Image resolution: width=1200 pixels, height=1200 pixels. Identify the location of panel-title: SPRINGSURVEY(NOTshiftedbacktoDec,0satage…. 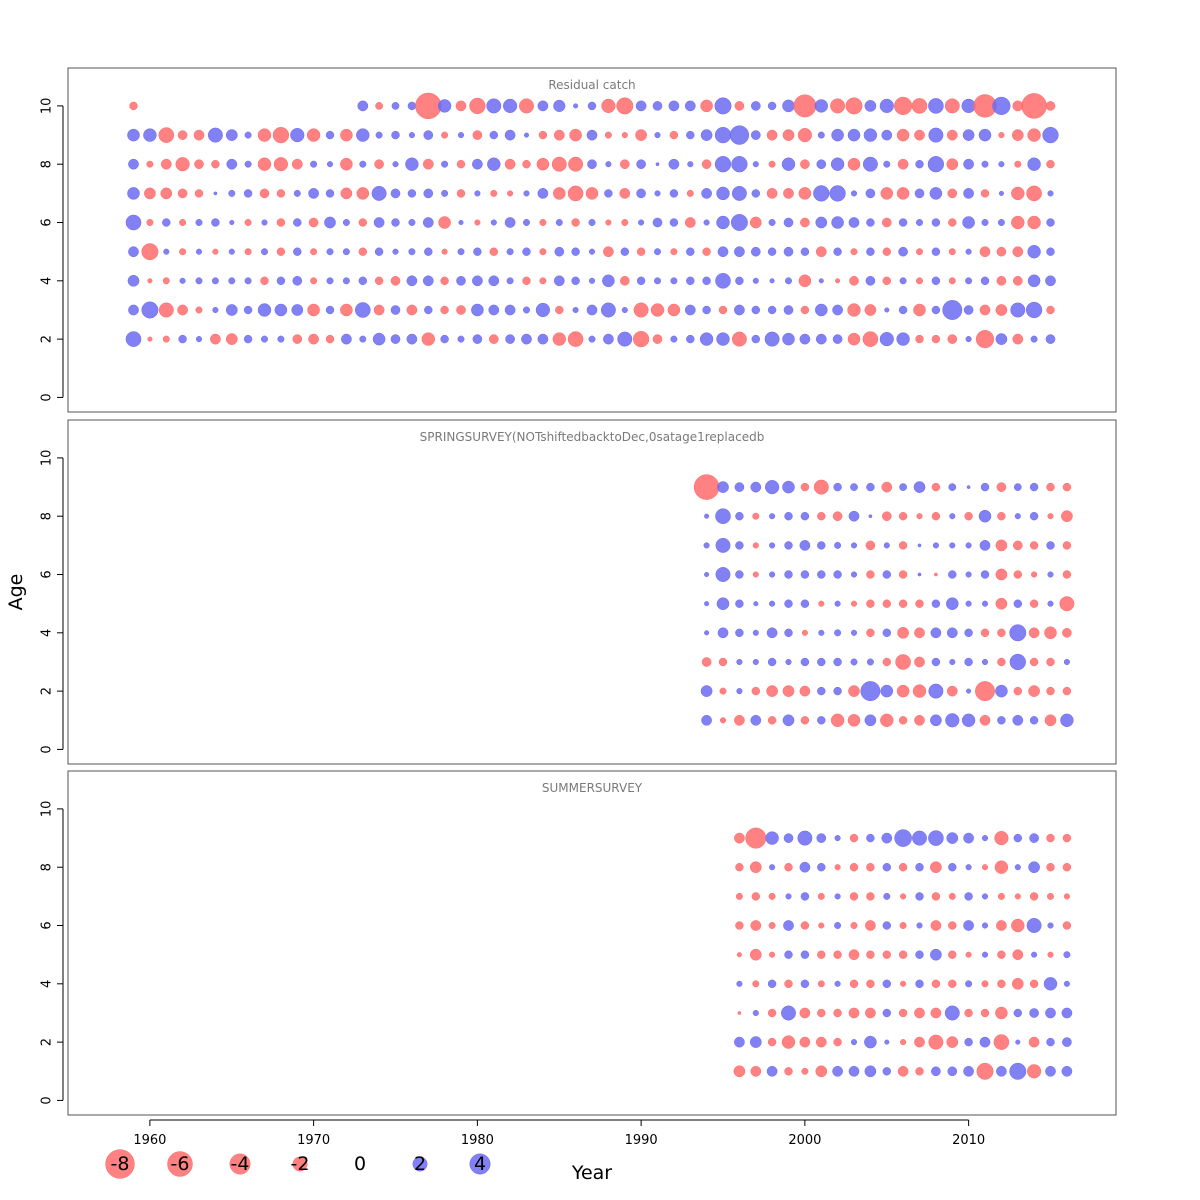
(592, 437).